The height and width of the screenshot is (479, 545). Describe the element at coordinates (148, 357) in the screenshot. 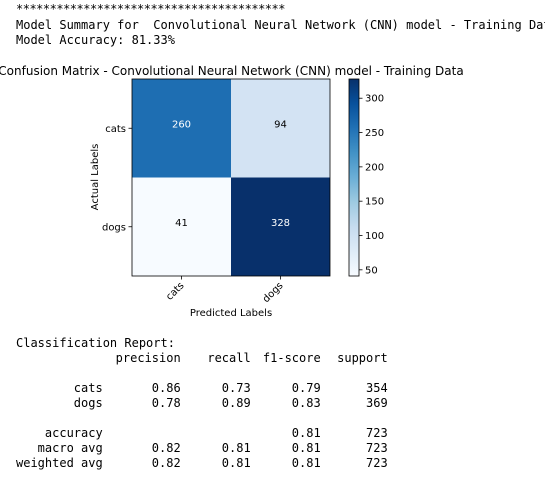

I see `report-header-cell: precision` at that location.